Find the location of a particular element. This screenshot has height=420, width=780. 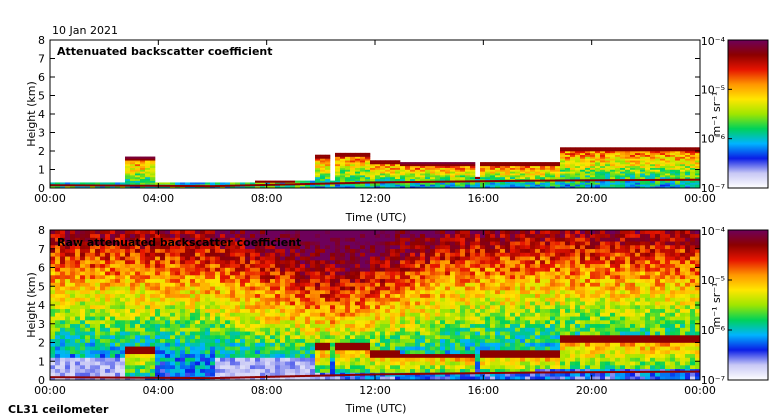

x-tick-label: 20:00 is located at coordinates (592, 198).